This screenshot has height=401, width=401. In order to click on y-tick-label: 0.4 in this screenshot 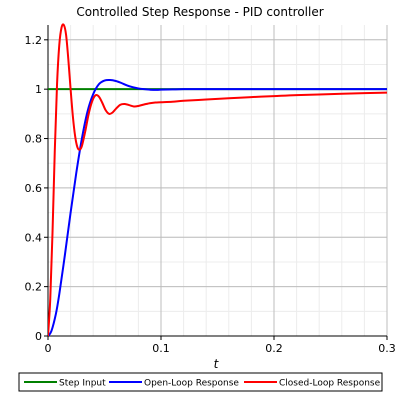, I will do `click(34, 237)`.